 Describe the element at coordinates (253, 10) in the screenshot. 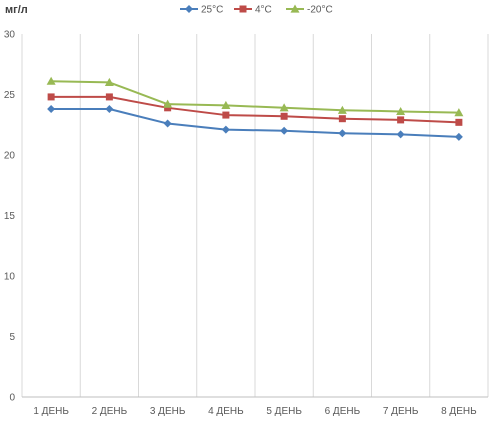

I see `legend-item: 4°C` at that location.